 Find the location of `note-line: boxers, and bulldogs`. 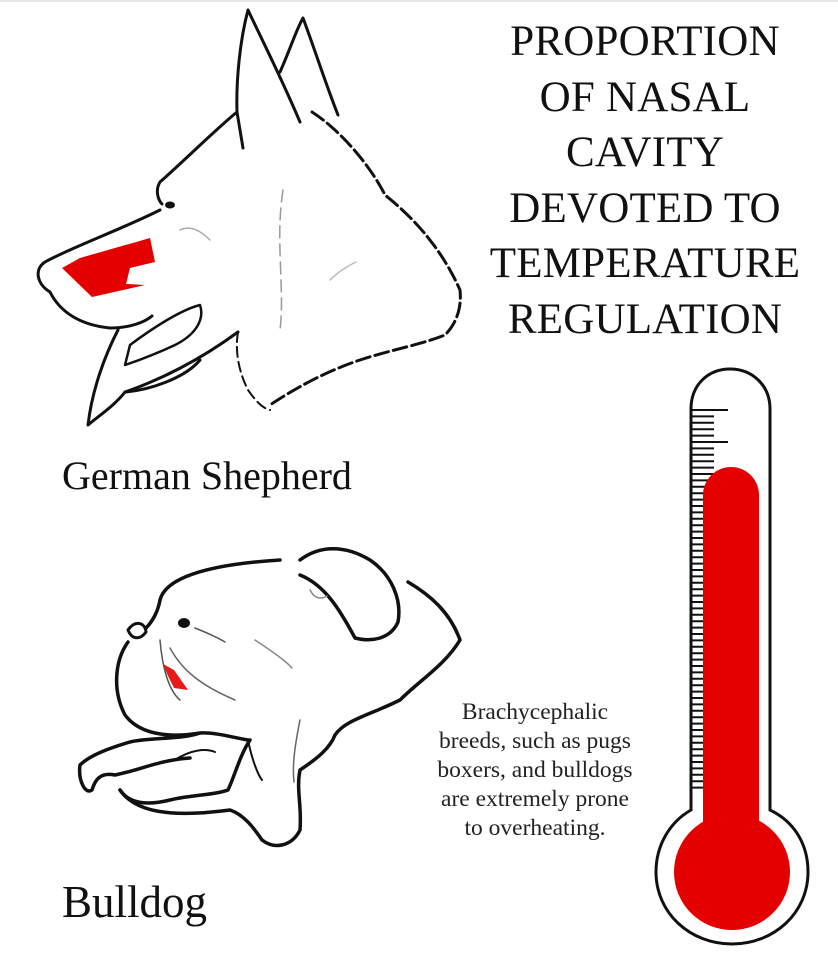

note-line: boxers, and bulldogs is located at coordinates (535, 770).